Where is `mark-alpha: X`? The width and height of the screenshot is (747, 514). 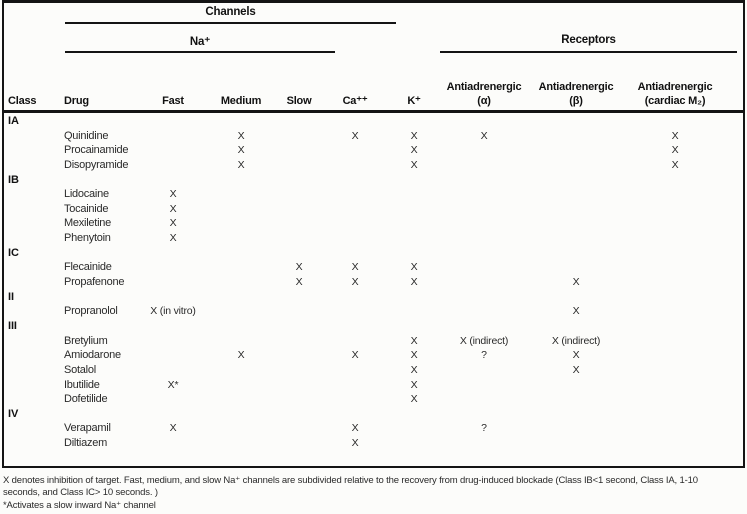 mark-alpha: X is located at coordinates (484, 135).